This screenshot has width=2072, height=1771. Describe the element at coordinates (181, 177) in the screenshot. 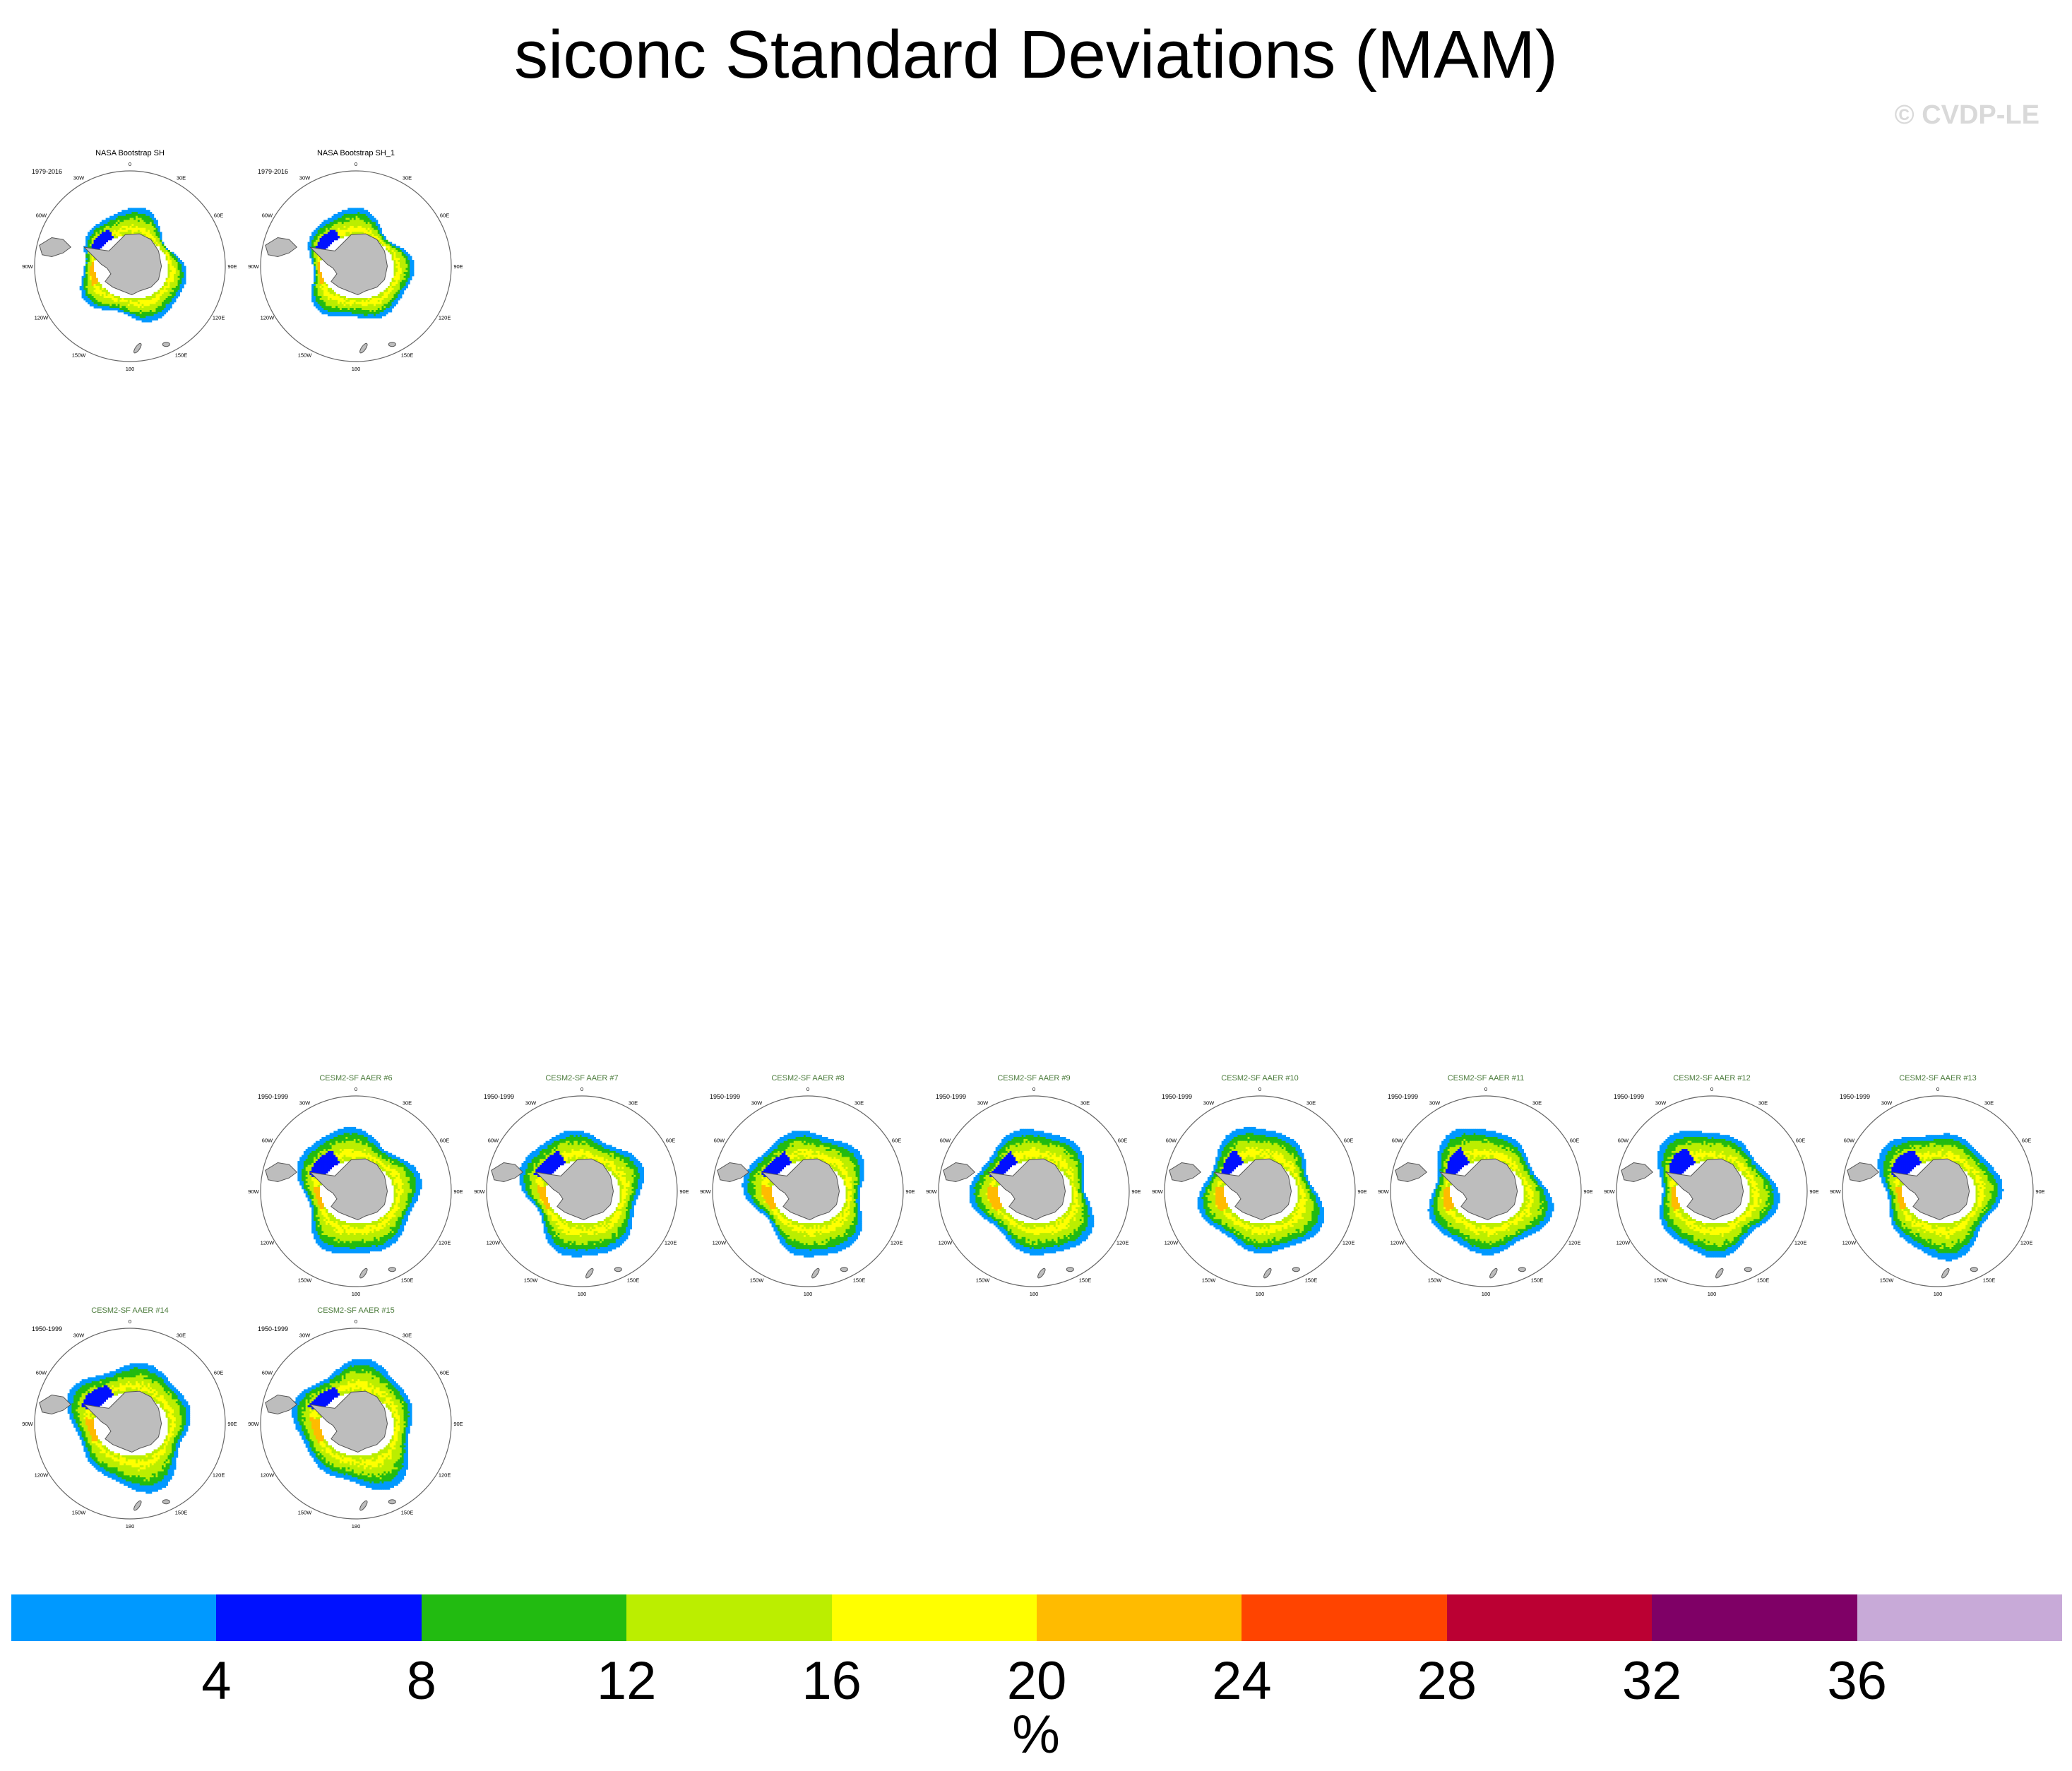

I see `lon-label: 30E` at that location.